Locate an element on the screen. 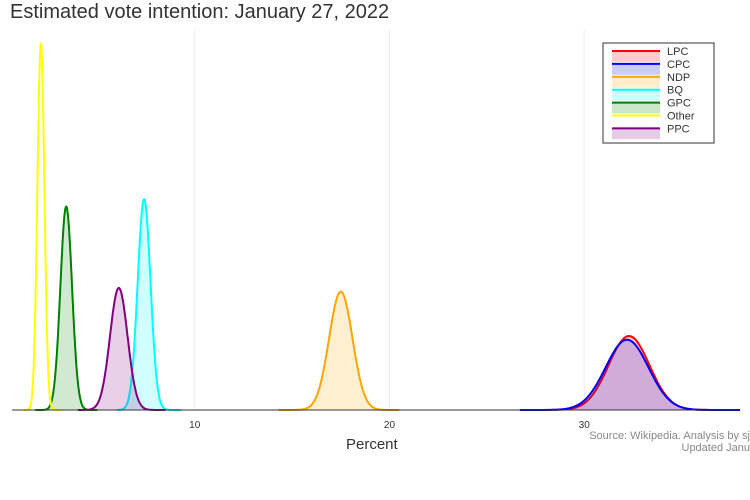 The image size is (750, 500). x-tick-label: 30 is located at coordinates (585, 425).